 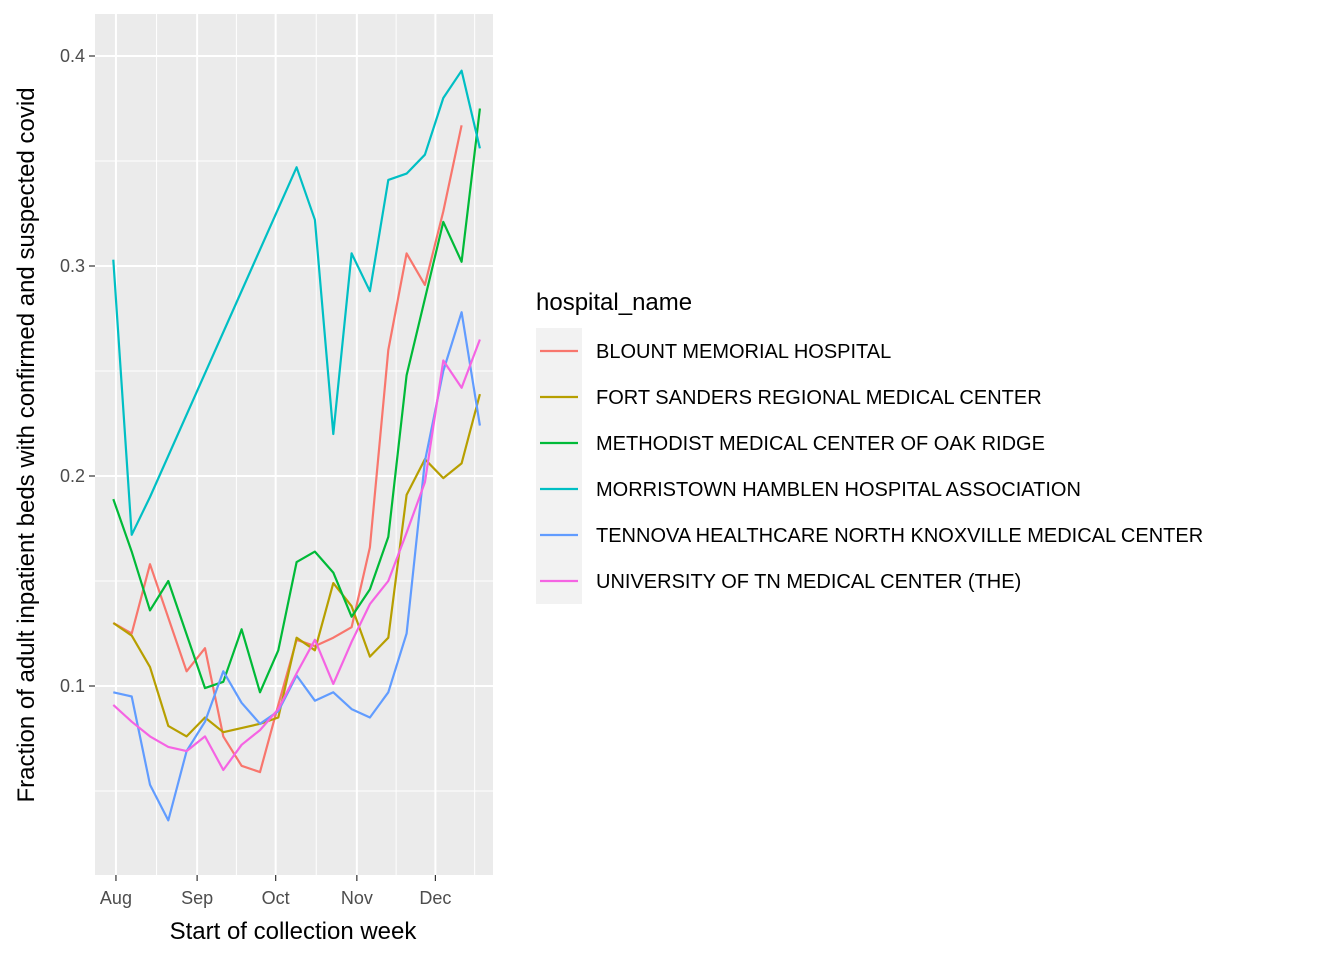 I want to click on y-tick-label: 0.1, so click(x=72, y=686).